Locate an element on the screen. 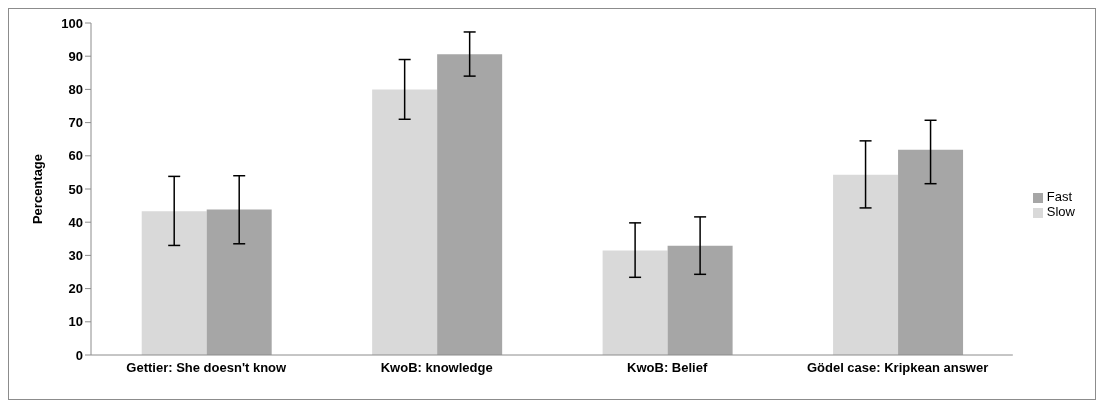 This screenshot has width=1104, height=408. y-tick-label: 20 is located at coordinates (75, 289).